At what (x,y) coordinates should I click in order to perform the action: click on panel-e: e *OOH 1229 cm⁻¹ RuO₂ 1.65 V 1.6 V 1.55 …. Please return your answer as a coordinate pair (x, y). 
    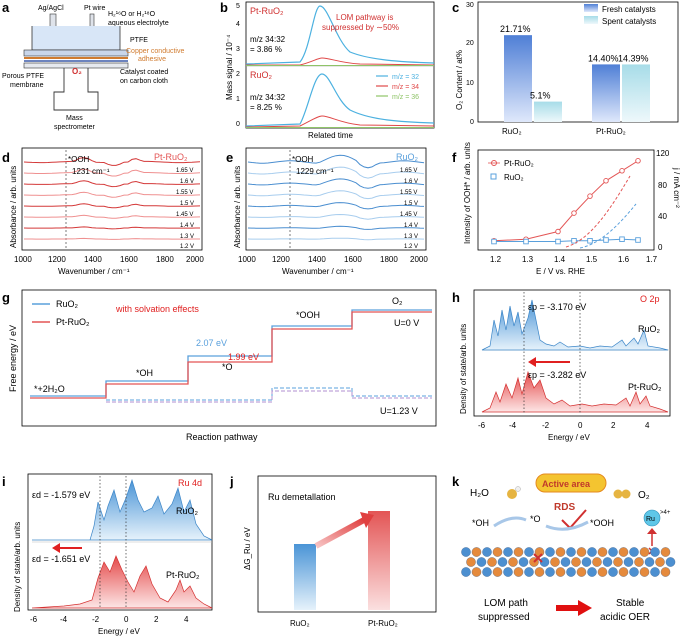
    Looking at the image, I should click on (327, 211).